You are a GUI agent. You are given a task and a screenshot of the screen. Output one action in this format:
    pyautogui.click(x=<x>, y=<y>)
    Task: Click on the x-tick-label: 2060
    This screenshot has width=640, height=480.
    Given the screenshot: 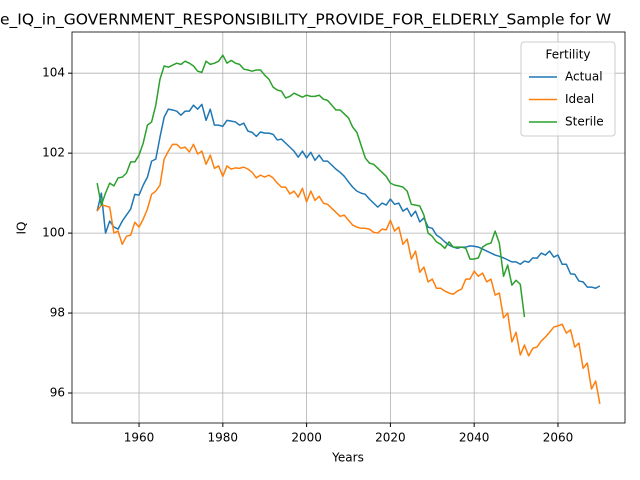 What is the action you would take?
    pyautogui.click(x=558, y=438)
    